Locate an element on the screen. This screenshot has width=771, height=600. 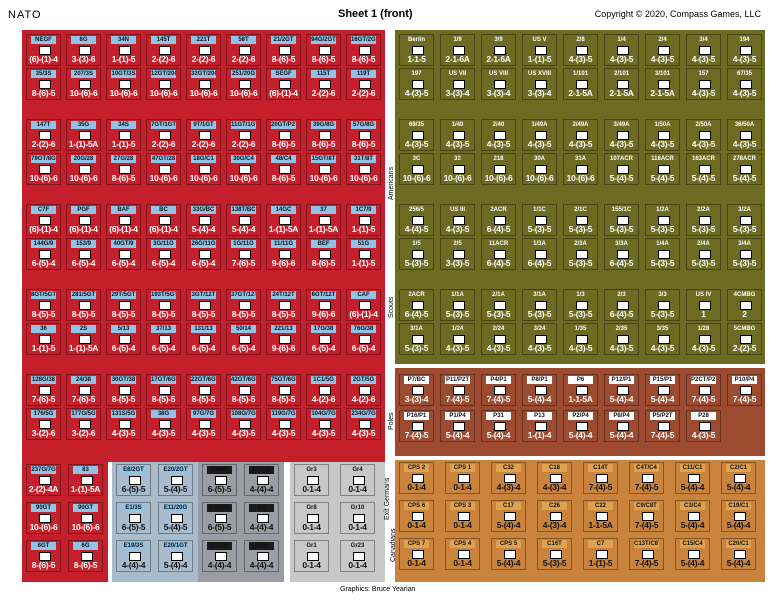
counter: 221T 2-(2)-6 is located at coordinates (203, 50).